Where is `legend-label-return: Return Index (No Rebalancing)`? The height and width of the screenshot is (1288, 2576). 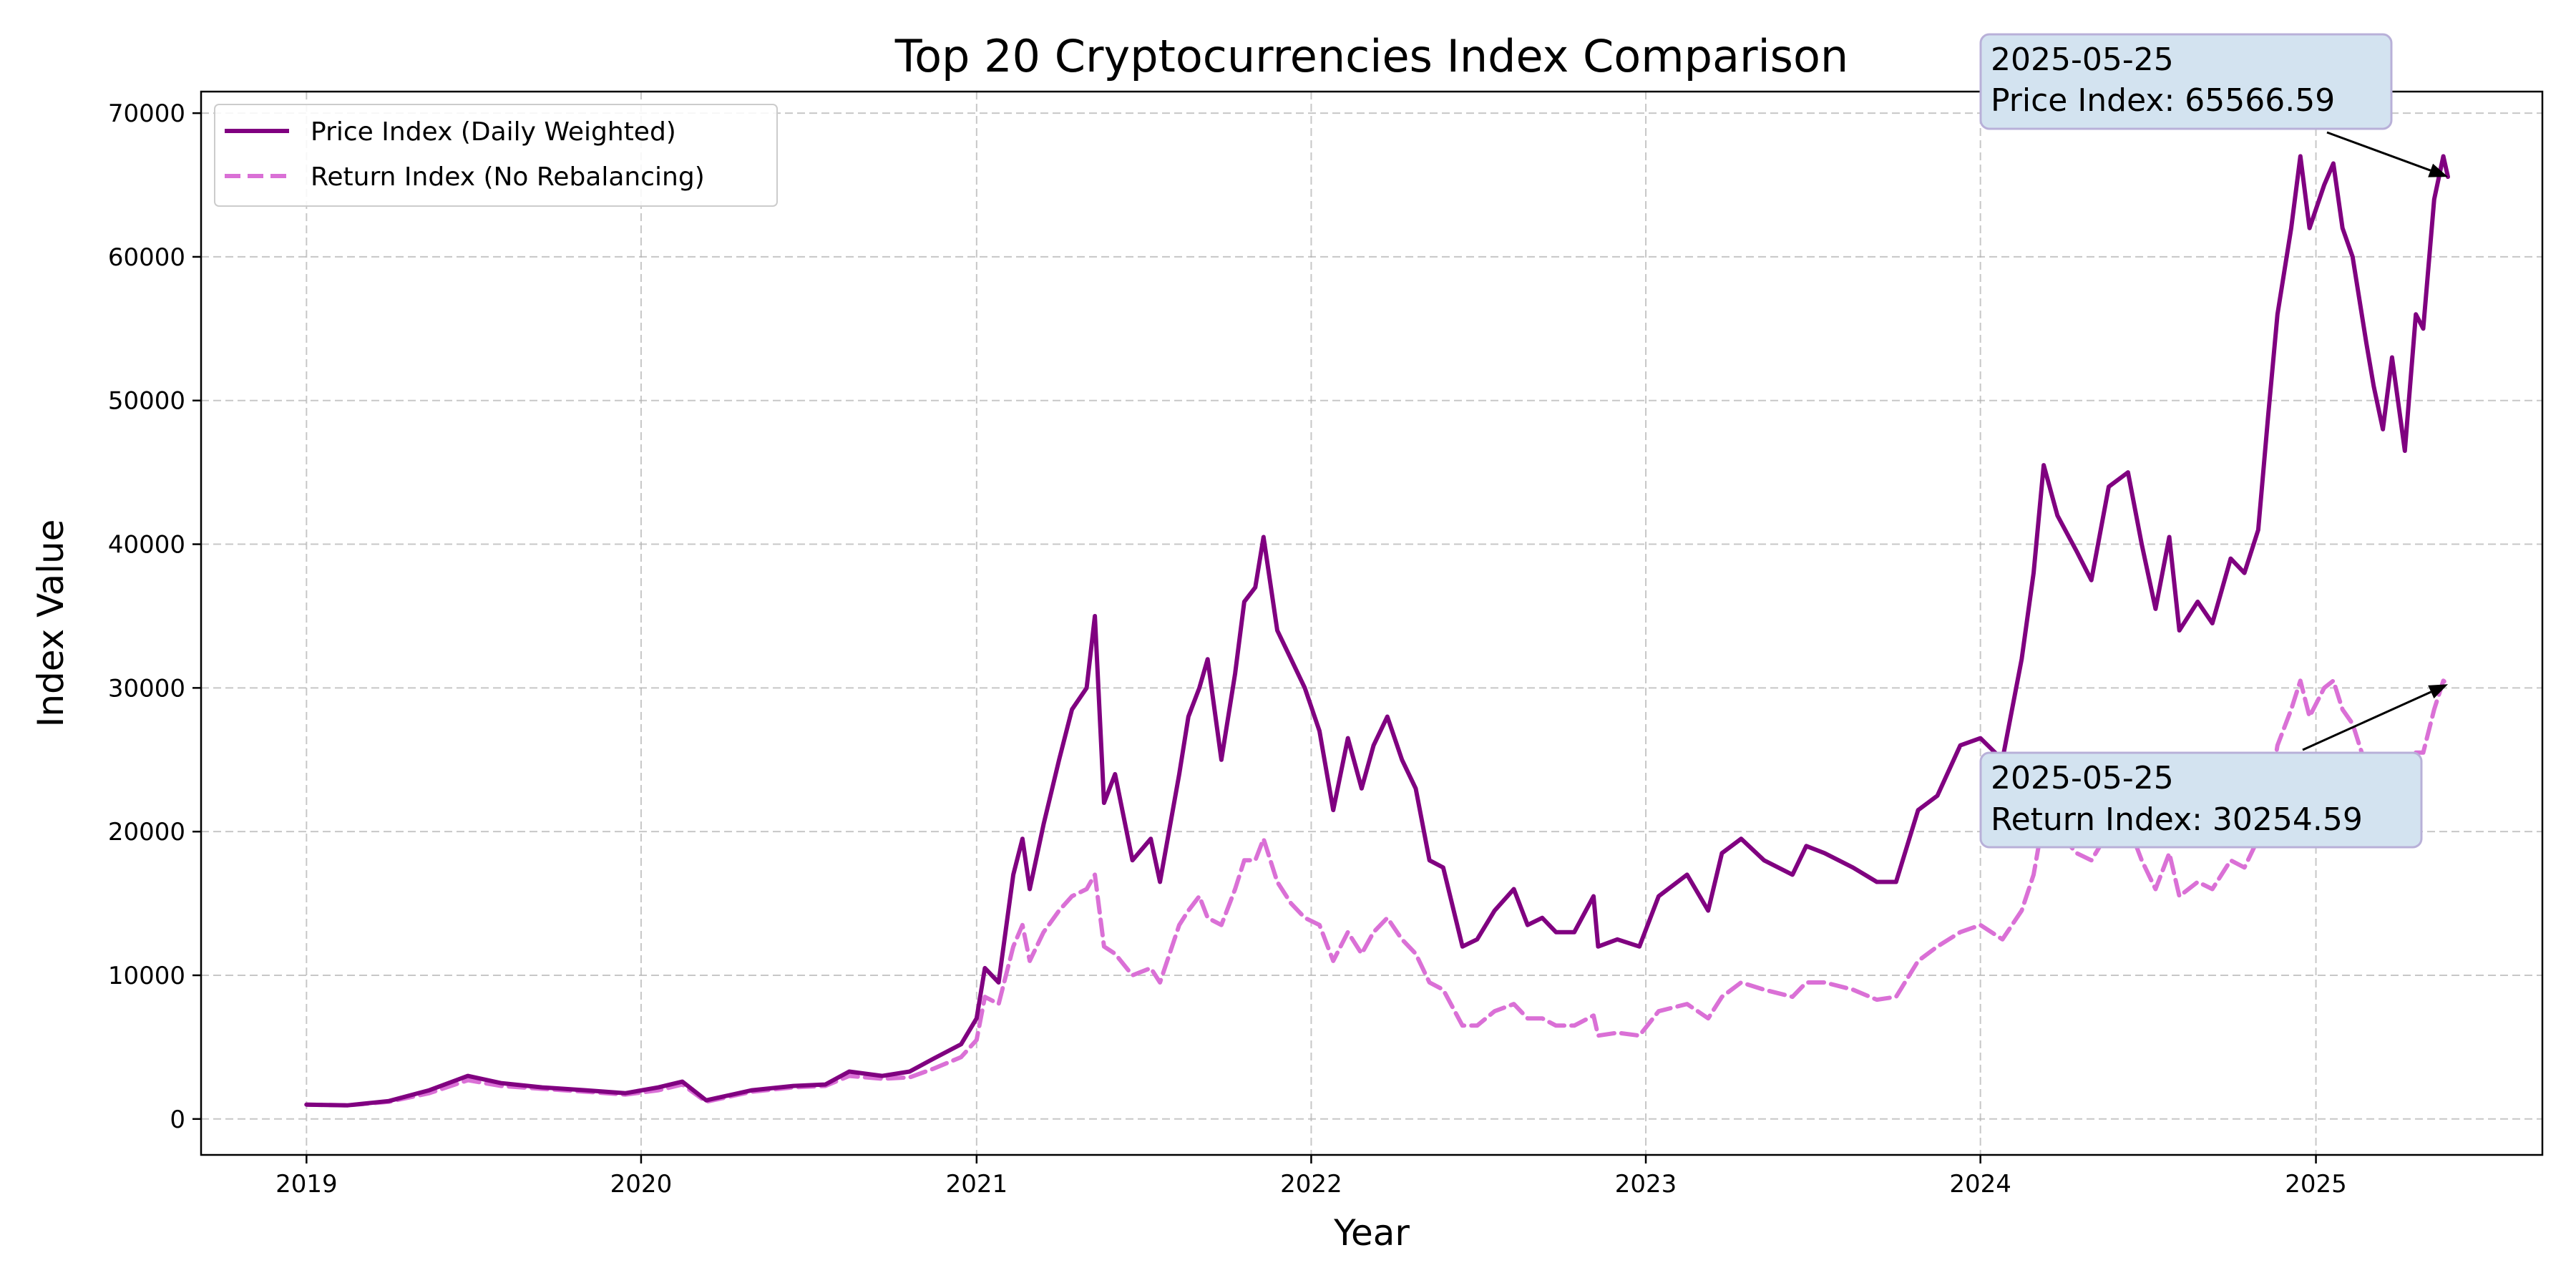
legend-label-return: Return Index (No Rebalancing) is located at coordinates (508, 177).